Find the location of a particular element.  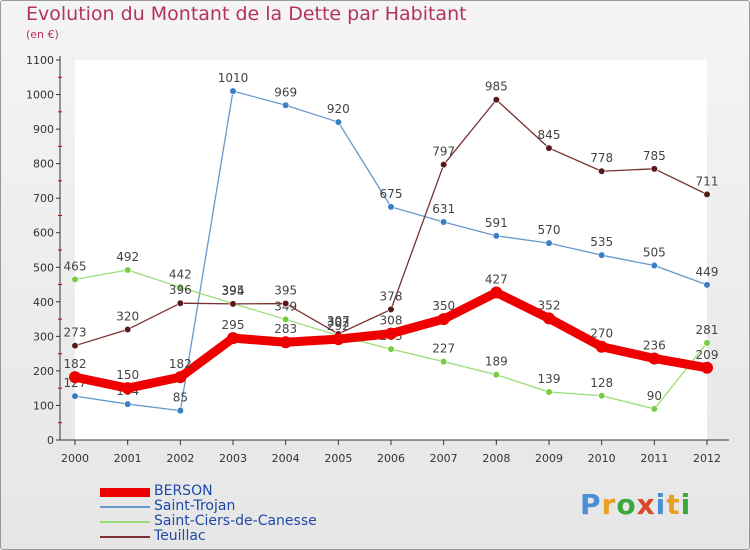

y-tick-label: 500 is located at coordinates (43, 267).